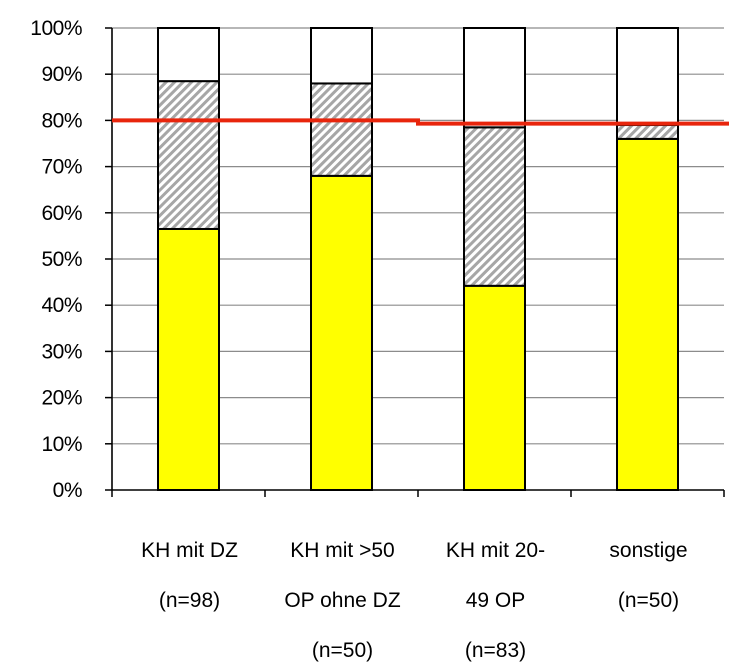 This screenshot has width=729, height=671. I want to click on x-category-label: (n=98), so click(189, 600).